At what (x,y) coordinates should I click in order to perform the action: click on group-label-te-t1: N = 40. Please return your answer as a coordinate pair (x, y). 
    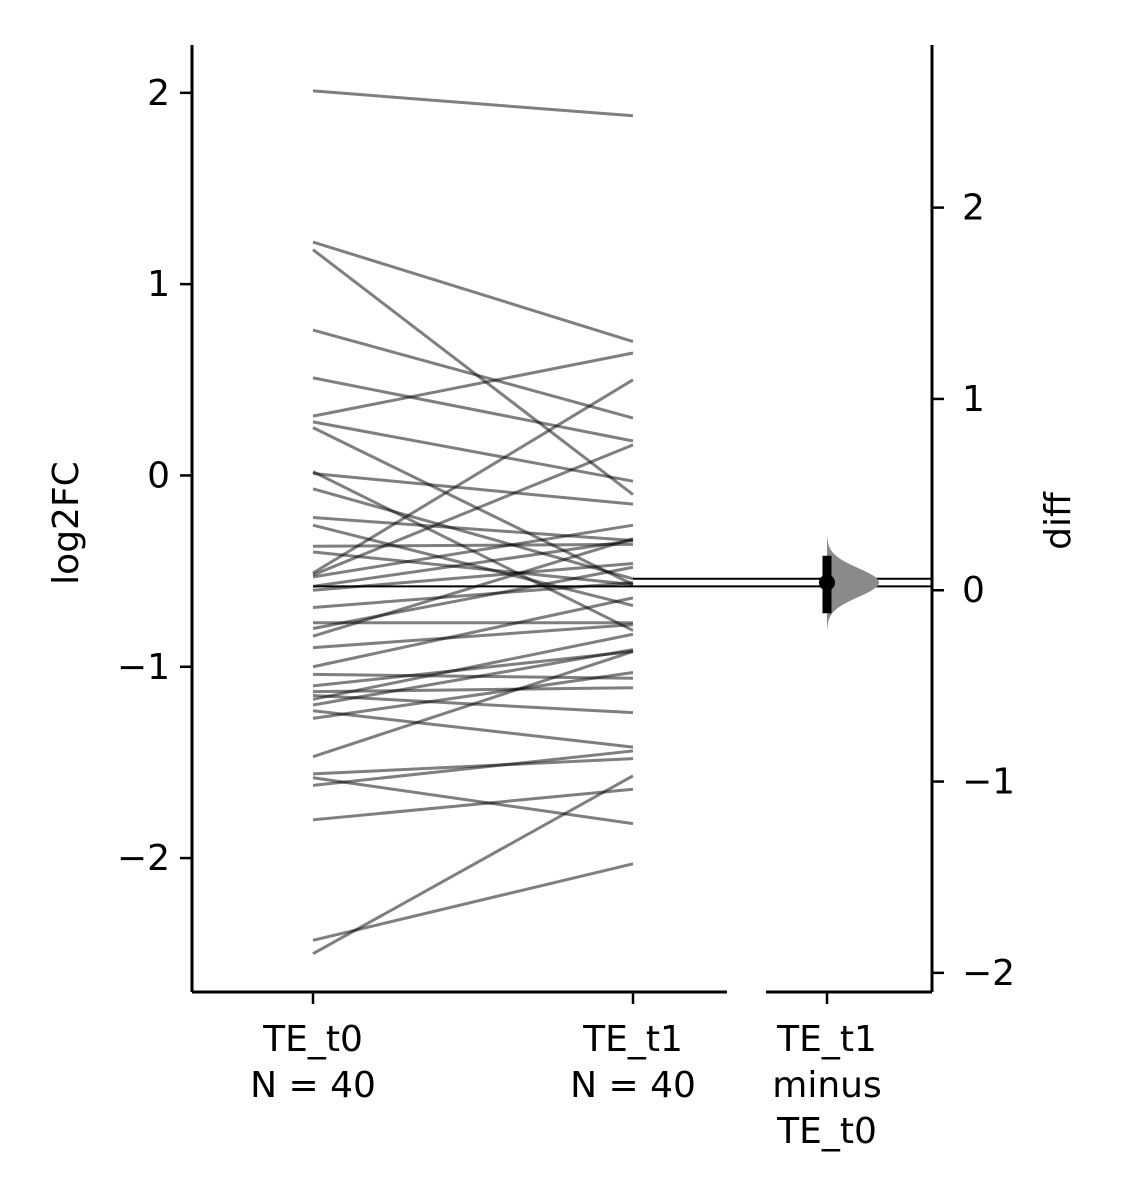
    Looking at the image, I should click on (633, 1085).